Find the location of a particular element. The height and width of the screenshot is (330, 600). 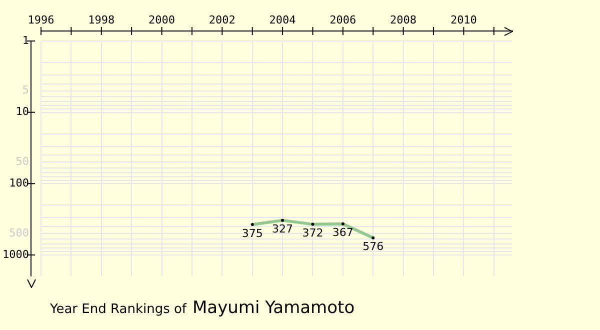

x-tick-label: 2006 is located at coordinates (343, 19).